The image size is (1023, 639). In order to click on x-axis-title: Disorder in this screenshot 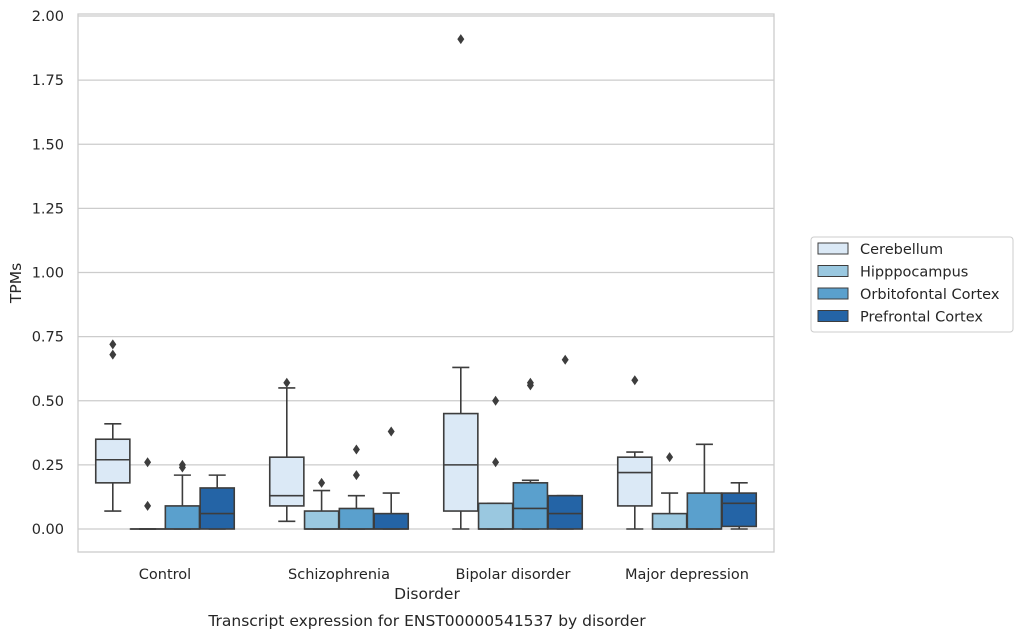, I will do `click(427, 594)`.